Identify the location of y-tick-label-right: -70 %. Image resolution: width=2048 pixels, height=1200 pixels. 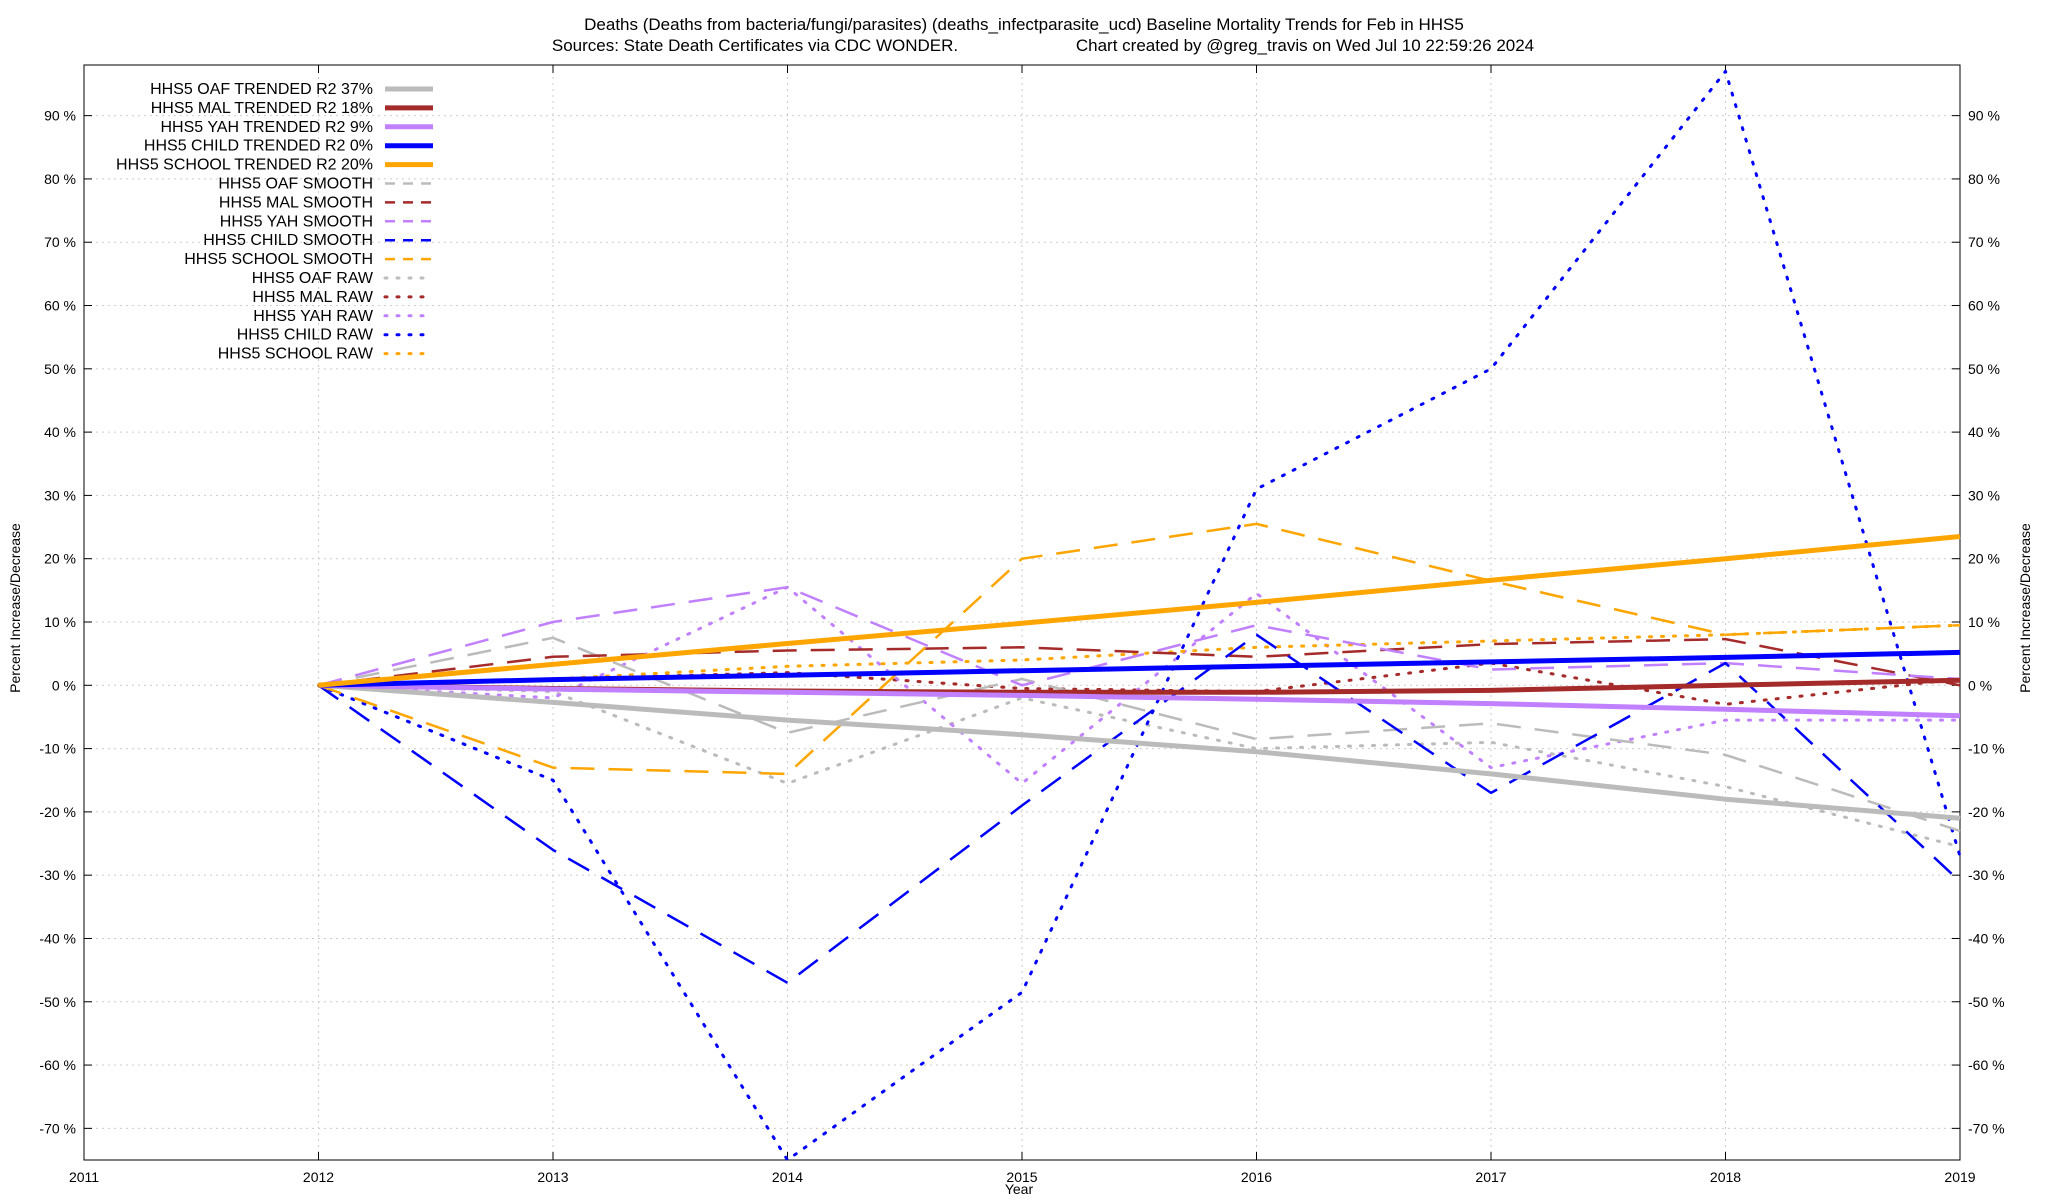
(1986, 1128).